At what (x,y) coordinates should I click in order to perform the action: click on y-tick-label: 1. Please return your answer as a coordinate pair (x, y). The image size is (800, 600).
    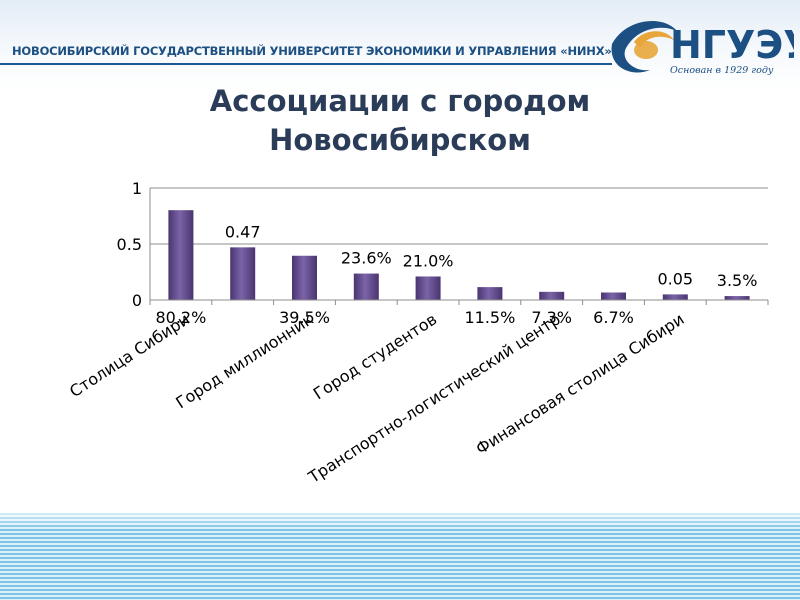
    Looking at the image, I should click on (137, 188).